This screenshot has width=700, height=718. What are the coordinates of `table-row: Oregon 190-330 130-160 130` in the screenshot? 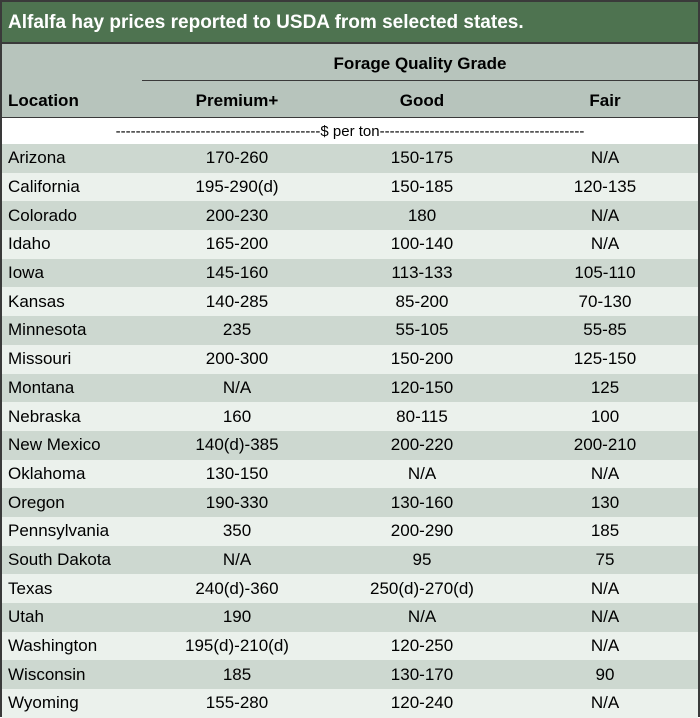 It's located at (350, 502).